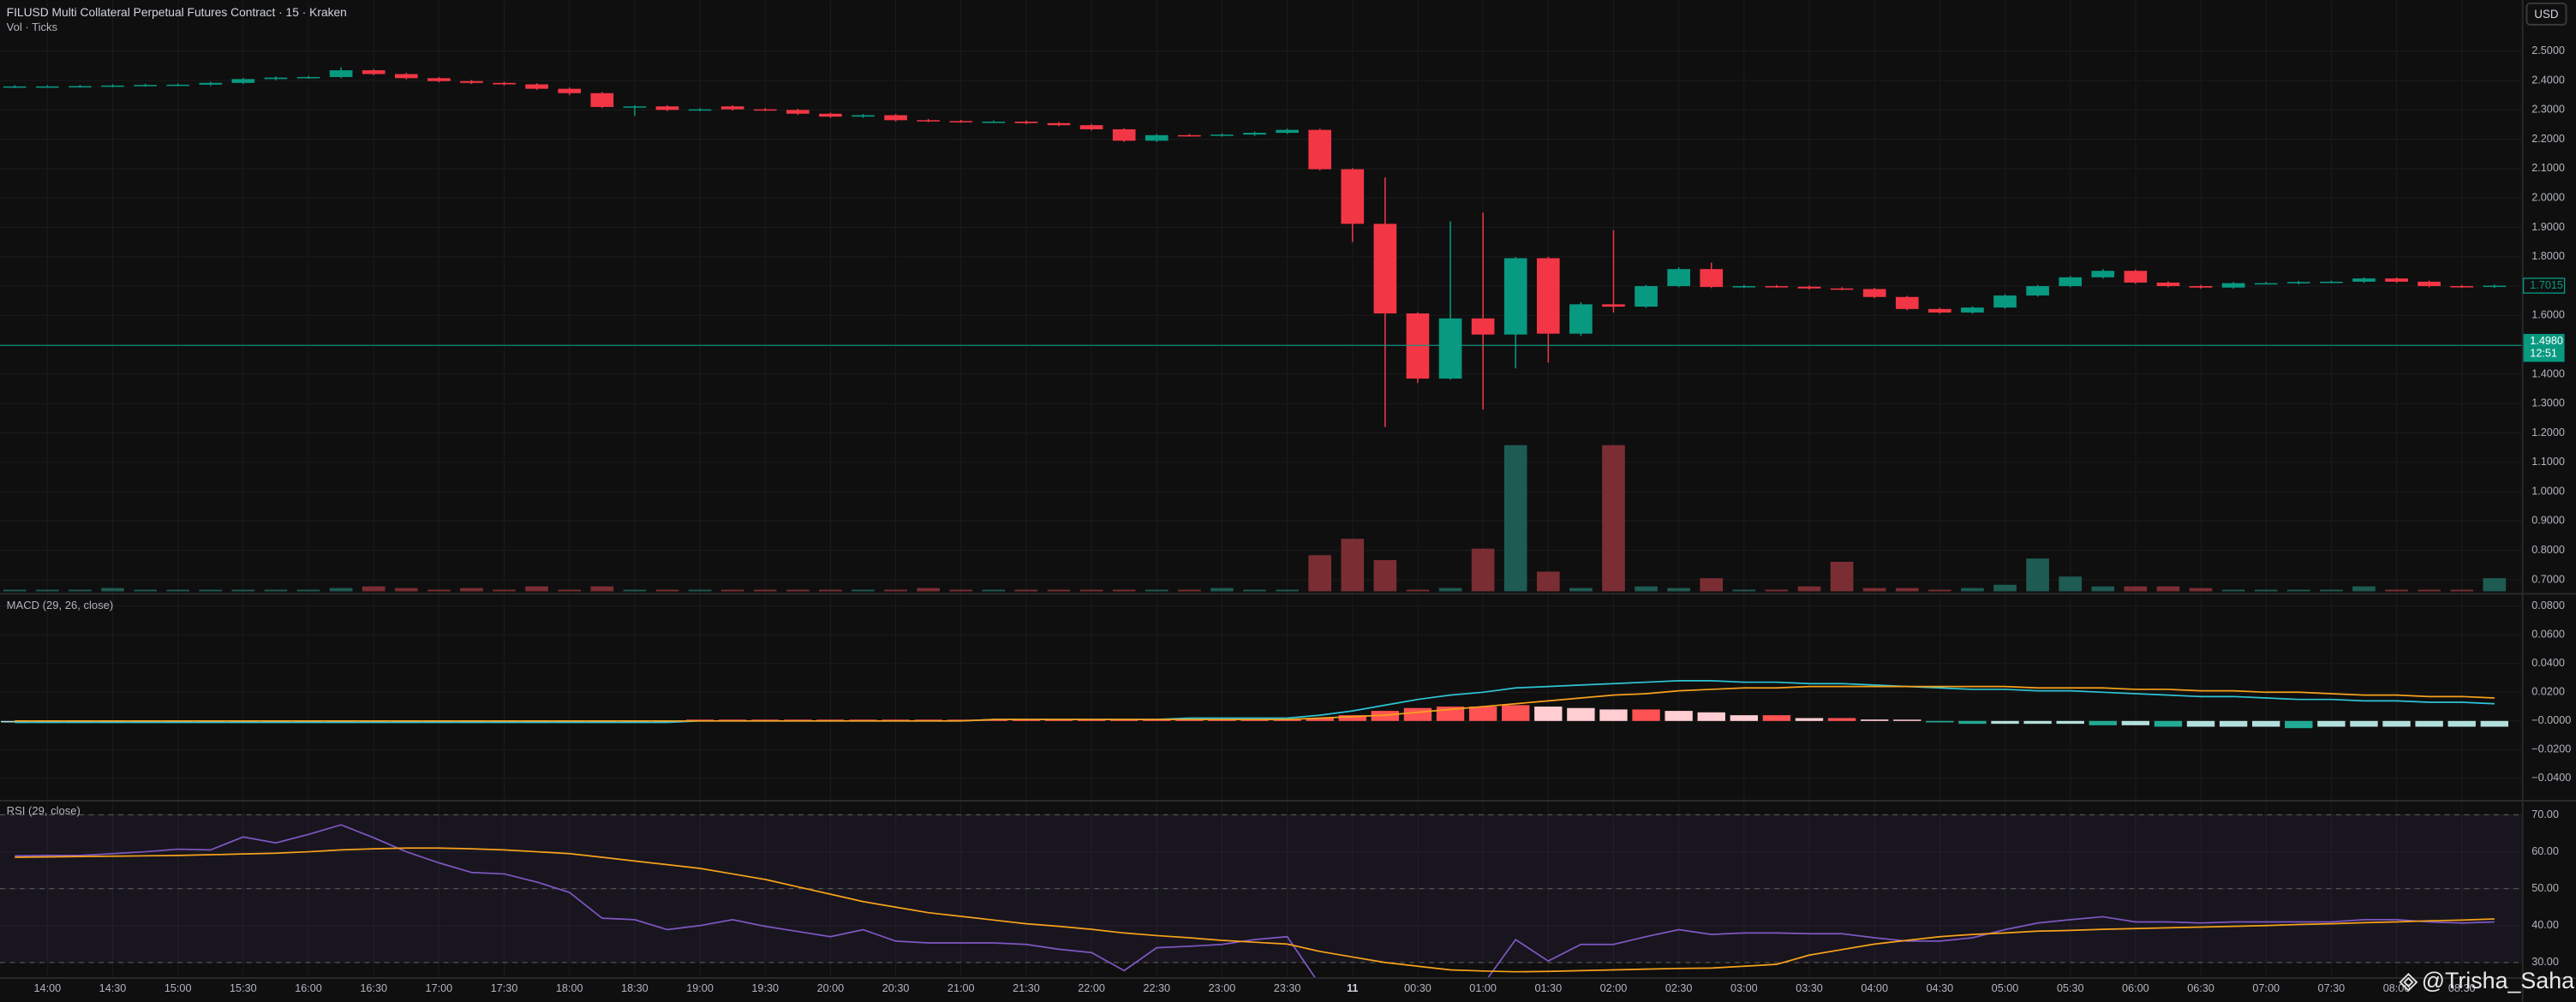 The height and width of the screenshot is (1002, 2576). I want to click on y-tick-label: 2.4000, so click(2548, 80).